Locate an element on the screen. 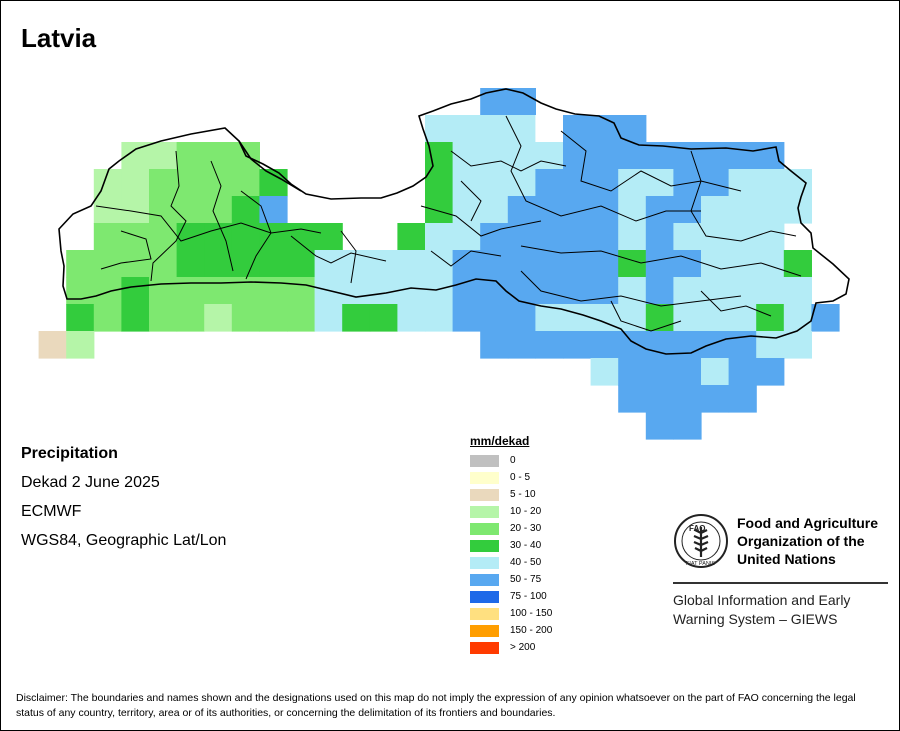  legend-item: > 200 is located at coordinates (511, 647).